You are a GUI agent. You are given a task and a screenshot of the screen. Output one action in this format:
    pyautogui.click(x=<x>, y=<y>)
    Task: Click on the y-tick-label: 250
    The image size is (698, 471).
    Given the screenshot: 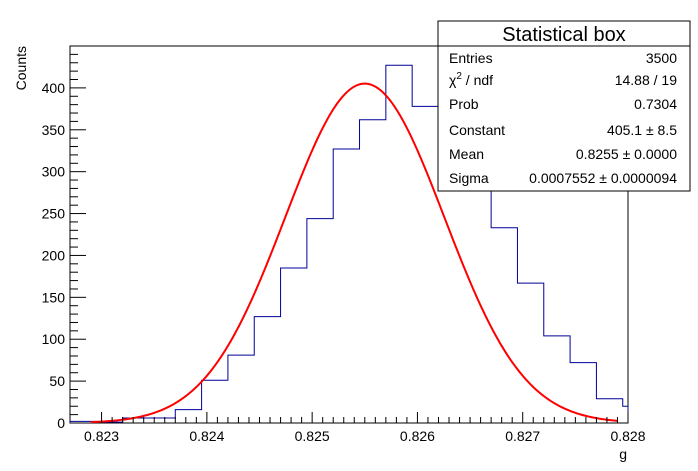 What is the action you would take?
    pyautogui.click(x=54, y=214)
    